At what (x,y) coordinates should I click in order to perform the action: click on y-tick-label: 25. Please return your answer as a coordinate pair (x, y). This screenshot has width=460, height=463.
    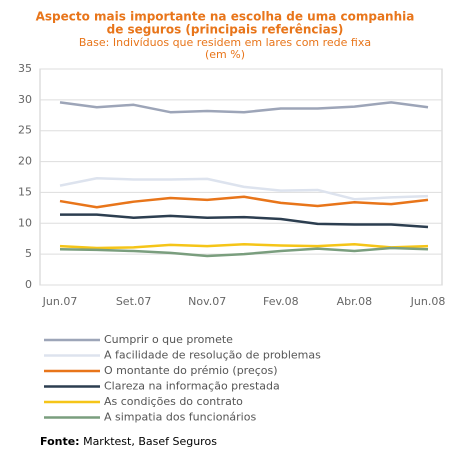
    Looking at the image, I should click on (25, 130).